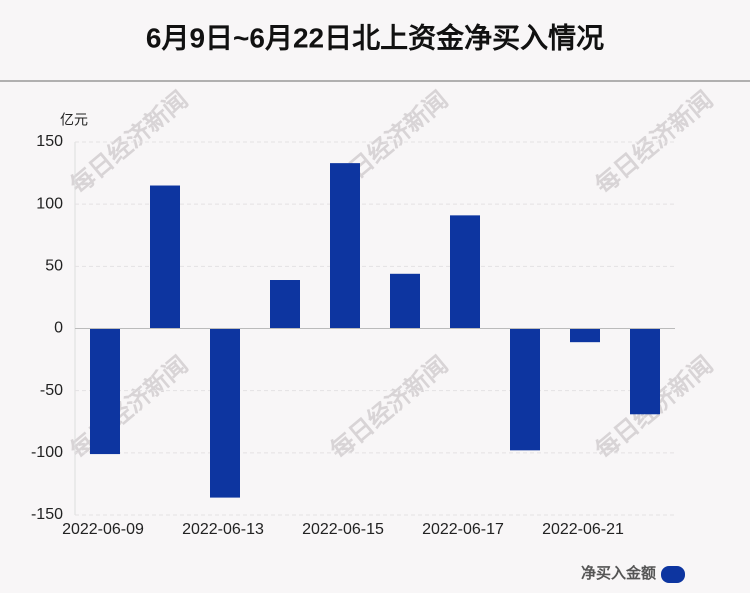  I want to click on y-tick-label: -50, so click(51, 390).